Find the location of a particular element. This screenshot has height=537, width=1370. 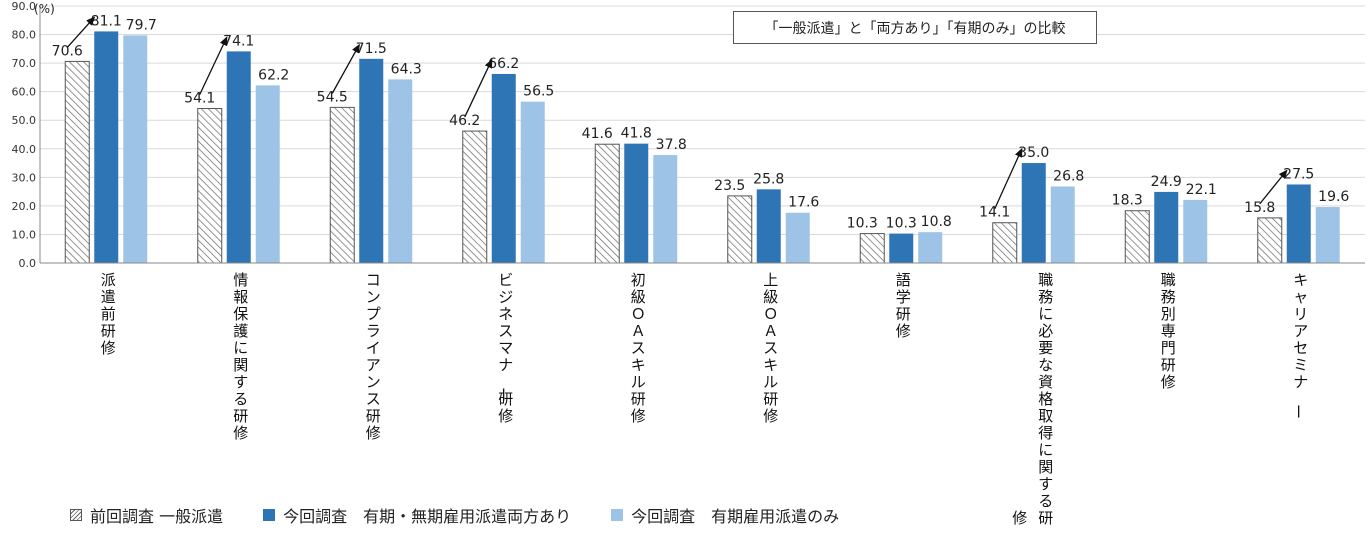

legend-swatch-only is located at coordinates (617, 515).